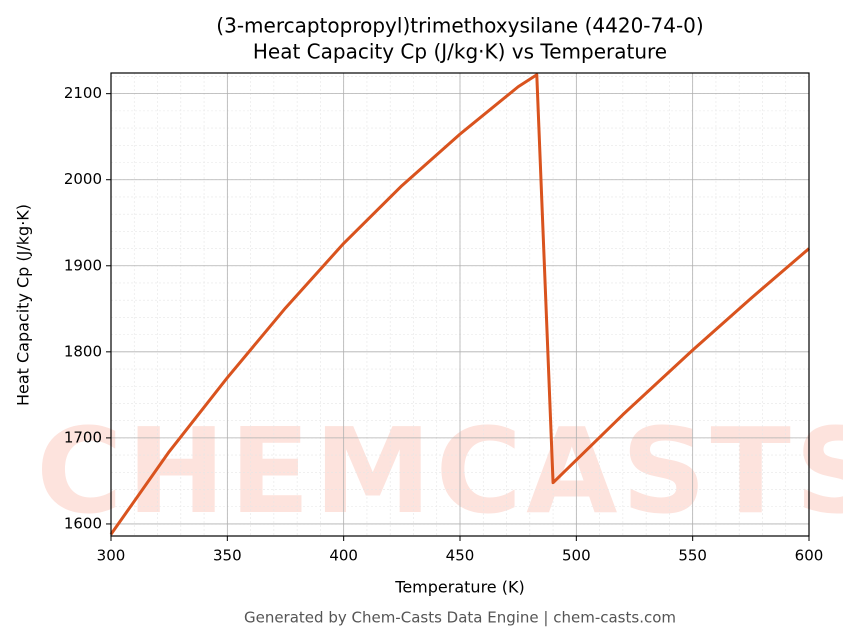 The image size is (843, 644). Describe the element at coordinates (83, 265) in the screenshot. I see `y-tick-label: 1900` at that location.